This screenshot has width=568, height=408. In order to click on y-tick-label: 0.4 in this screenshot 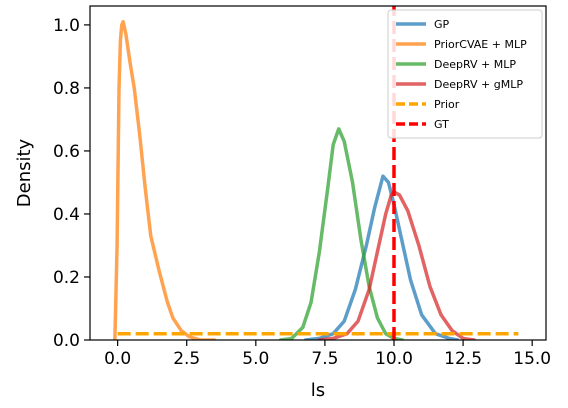, I will do `click(66, 215)`.